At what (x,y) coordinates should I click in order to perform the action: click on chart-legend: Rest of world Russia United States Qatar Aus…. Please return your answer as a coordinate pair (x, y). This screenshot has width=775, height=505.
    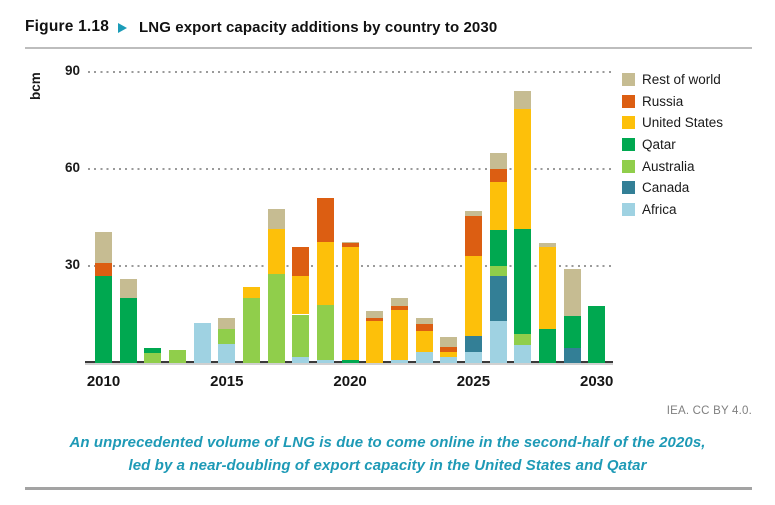
    Looking at the image, I should click on (672, 144).